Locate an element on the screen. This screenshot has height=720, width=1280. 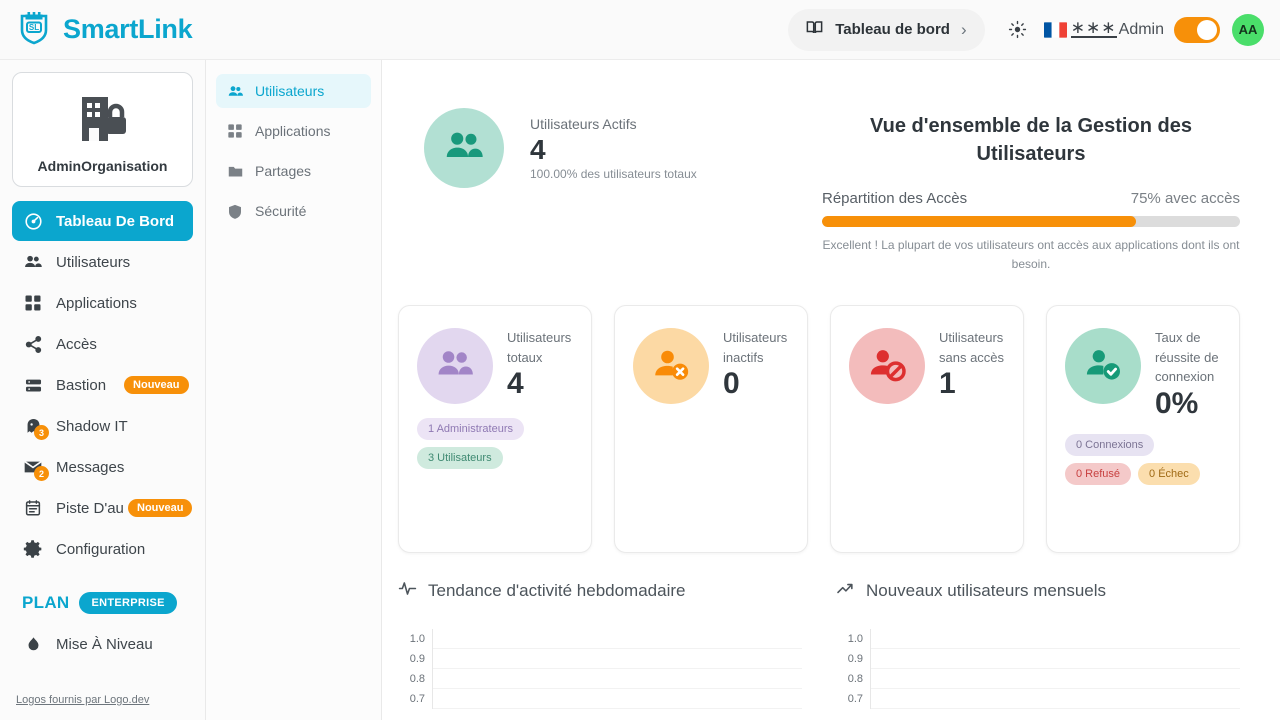
trend-up-icon is located at coordinates (845, 591).